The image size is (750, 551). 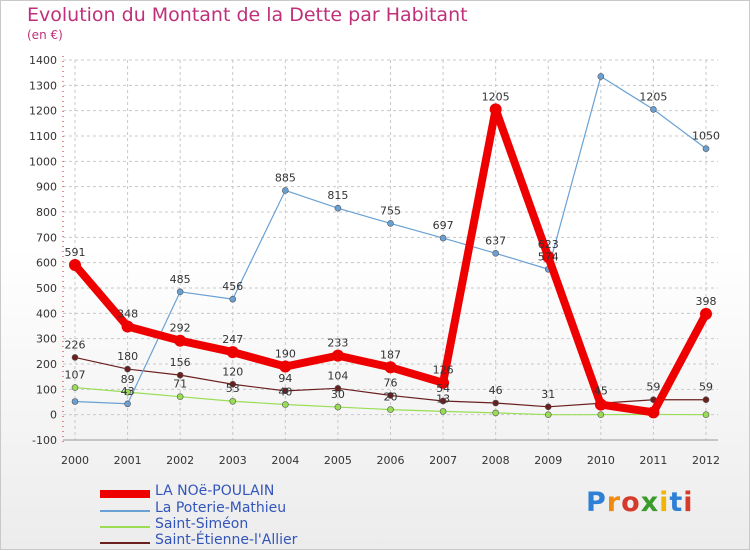 I want to click on legend-label: Saint-Étienne-l'Allier, so click(x=226, y=540).